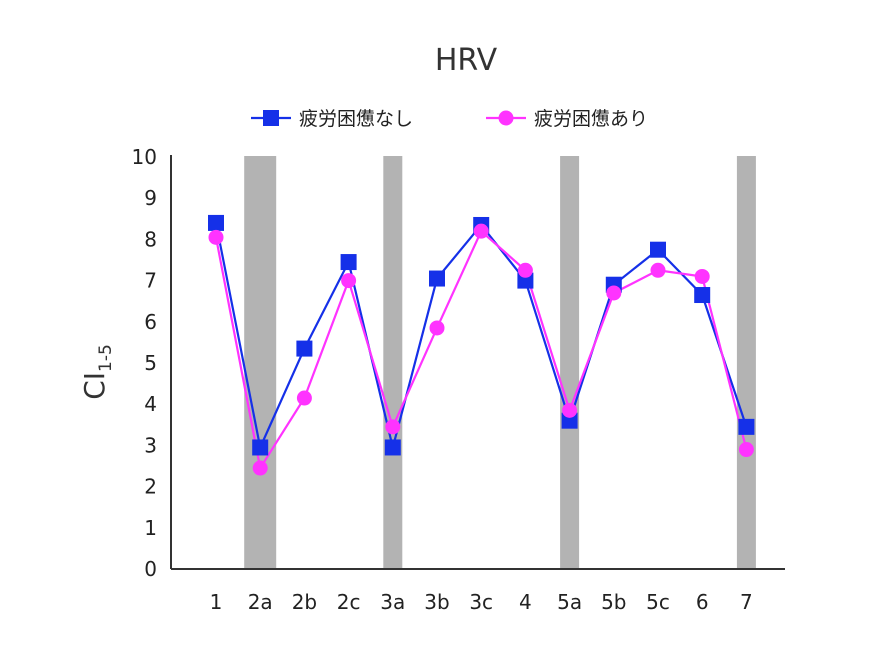 This screenshot has height=668, width=892. What do you see at coordinates (393, 362) in the screenshot?
I see `highlight-band-3a` at bounding box center [393, 362].